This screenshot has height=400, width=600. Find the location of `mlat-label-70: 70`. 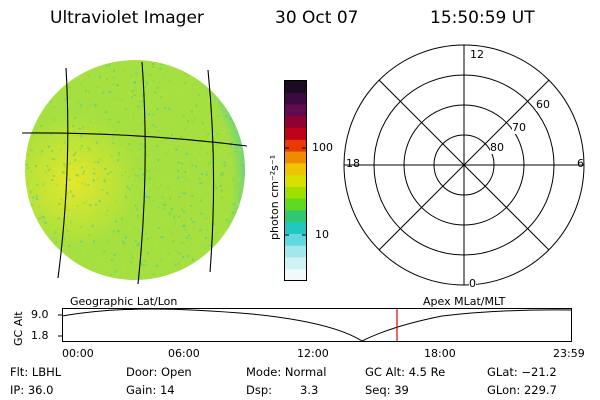

mlat-label-70: 70 is located at coordinates (519, 127).